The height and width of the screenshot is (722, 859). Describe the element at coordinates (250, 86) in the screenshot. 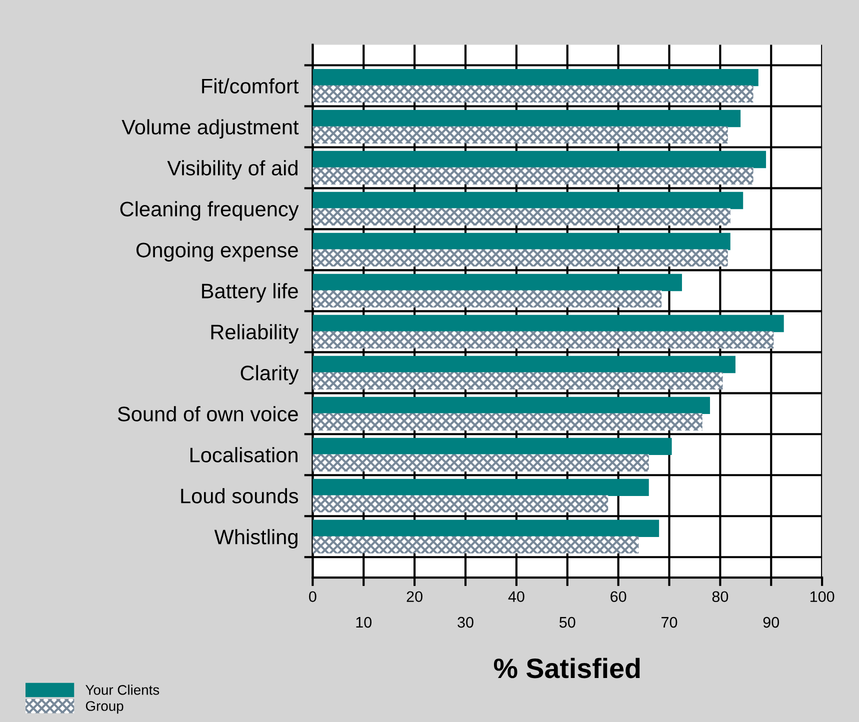

I see `y-tick-label: Fit/comfort` at that location.